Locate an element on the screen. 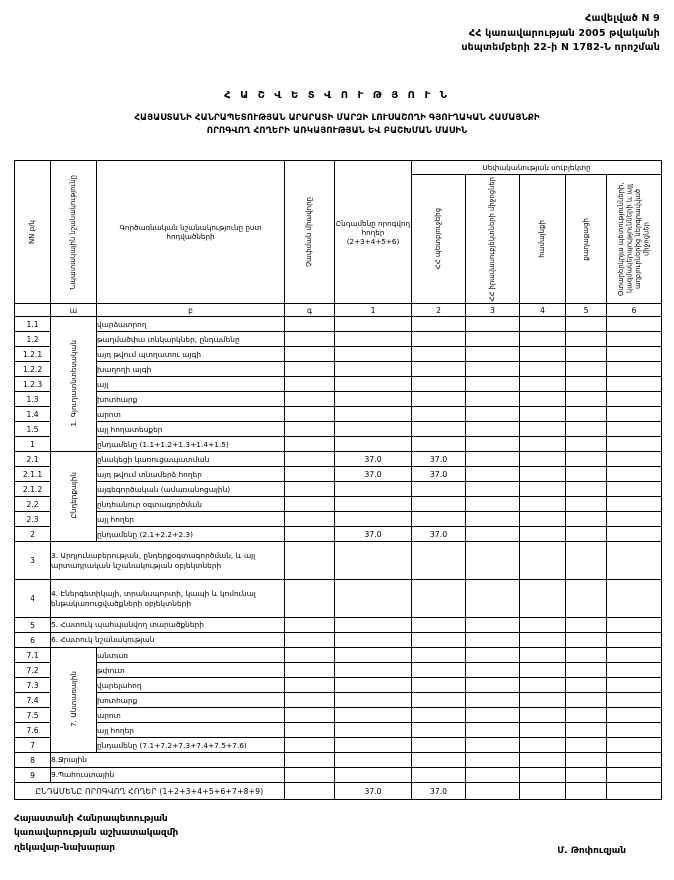 The height and width of the screenshot is (880, 674). cell-state-budget: 37.0 is located at coordinates (438, 791).